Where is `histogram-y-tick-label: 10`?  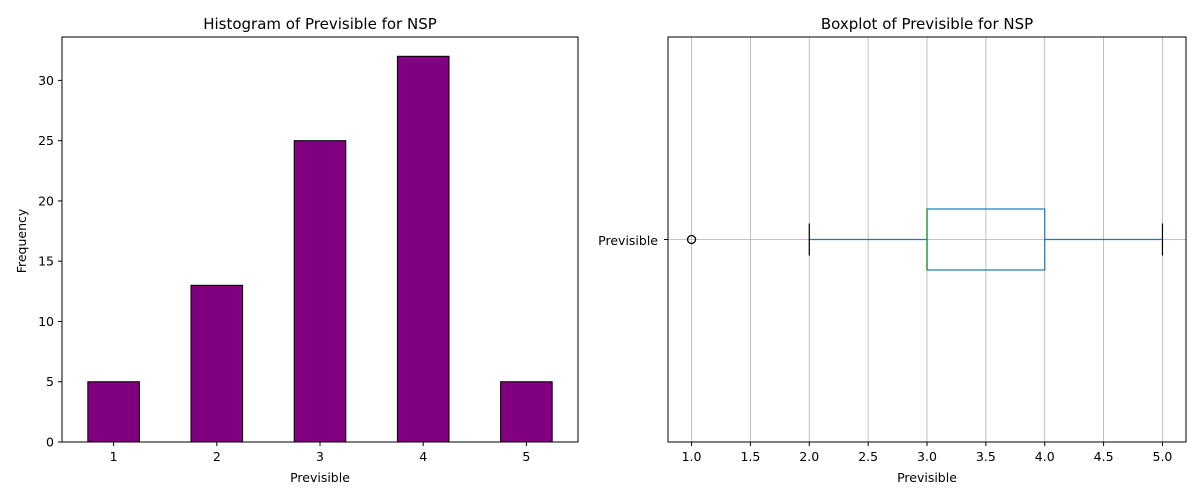
histogram-y-tick-label: 10 is located at coordinates (46, 321).